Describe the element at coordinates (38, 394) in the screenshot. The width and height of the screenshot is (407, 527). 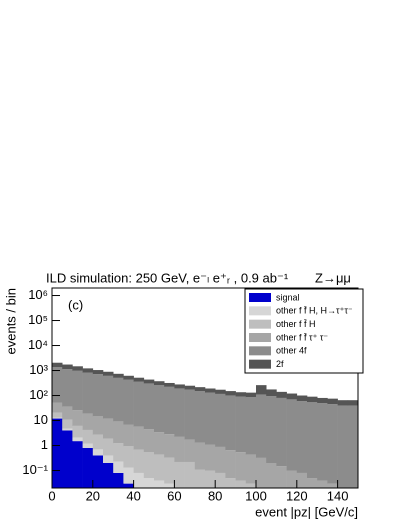
I see `y-tick-label: 10²` at that location.